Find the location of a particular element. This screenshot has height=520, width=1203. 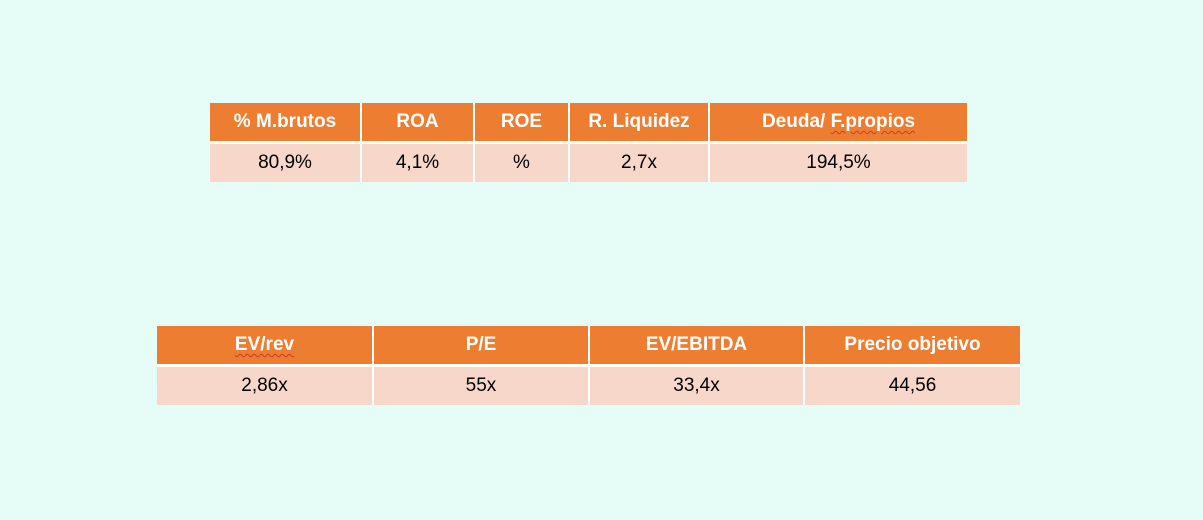

value-liquidity-ratio: 2,7x is located at coordinates (638, 162).